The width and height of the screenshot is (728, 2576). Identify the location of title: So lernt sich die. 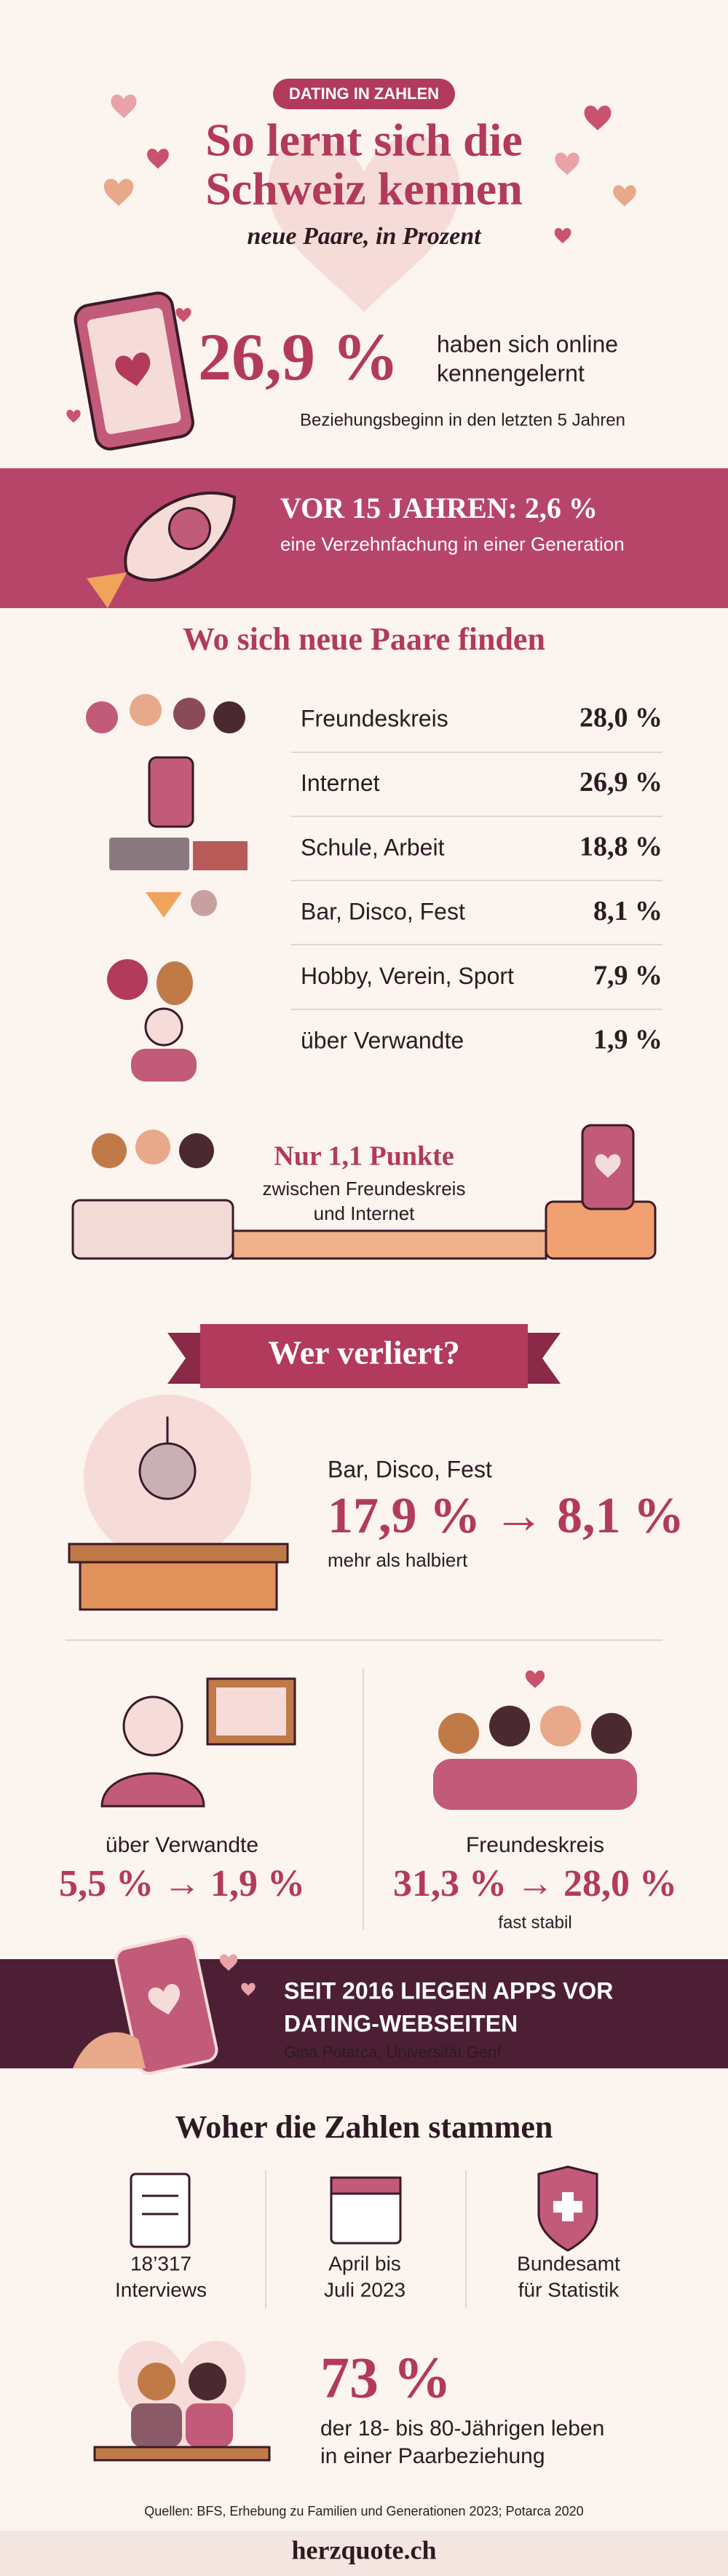
(364, 140).